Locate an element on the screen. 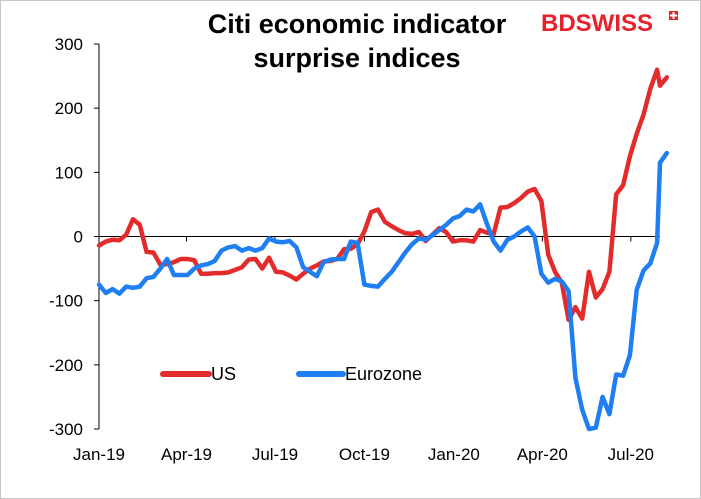 This screenshot has width=701, height=499. x-tick-label: Jan-19 is located at coordinates (99, 454).